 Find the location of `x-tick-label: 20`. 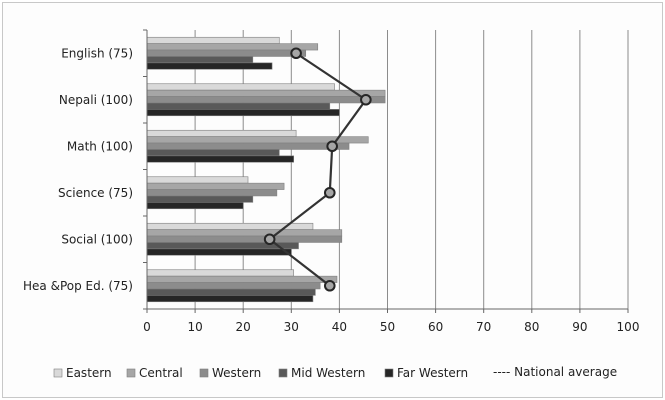

x-tick-label: 20 is located at coordinates (243, 327).